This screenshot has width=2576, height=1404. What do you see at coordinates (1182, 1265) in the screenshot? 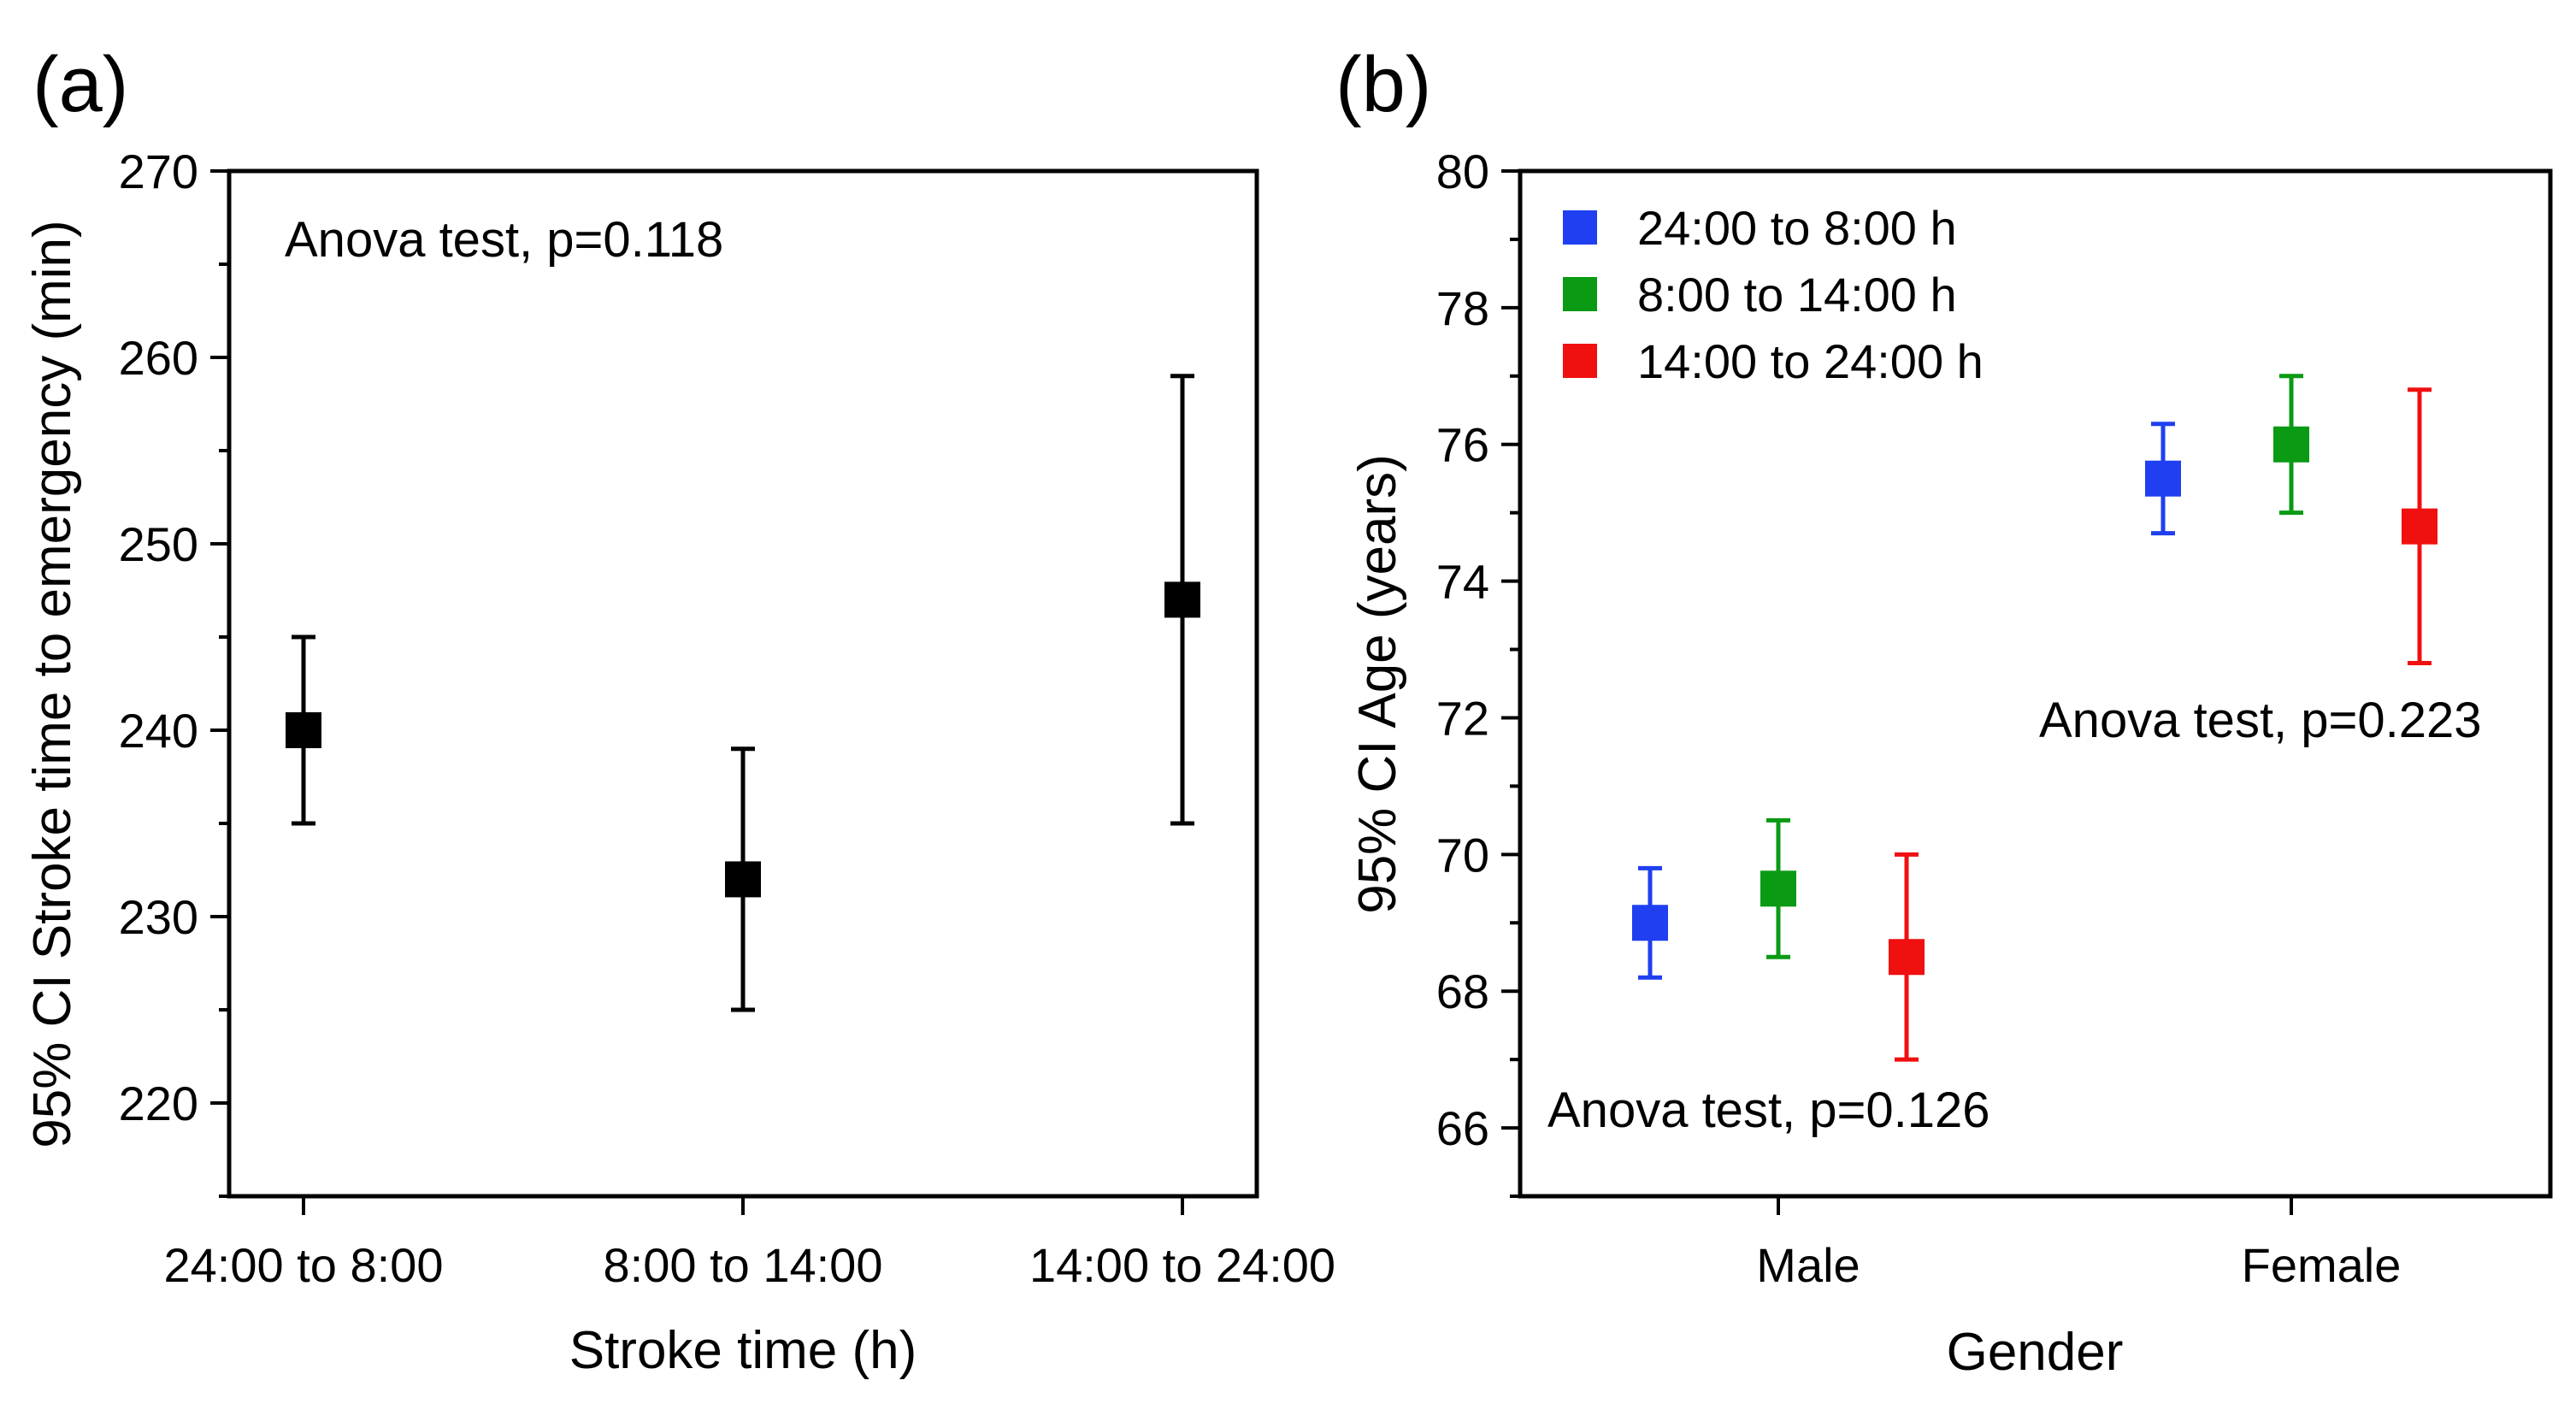
I see `x-tick-label: 14:00 to 24:00` at bounding box center [1182, 1265].